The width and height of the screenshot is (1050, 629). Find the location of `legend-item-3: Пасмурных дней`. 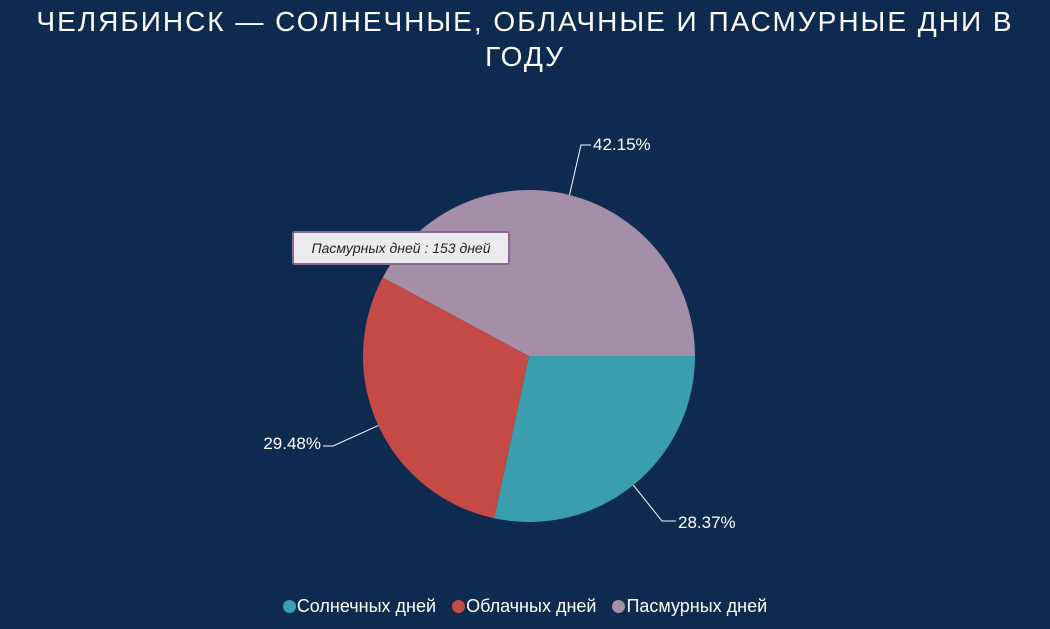

legend-item-3: Пасмурных дней is located at coordinates (689, 606).